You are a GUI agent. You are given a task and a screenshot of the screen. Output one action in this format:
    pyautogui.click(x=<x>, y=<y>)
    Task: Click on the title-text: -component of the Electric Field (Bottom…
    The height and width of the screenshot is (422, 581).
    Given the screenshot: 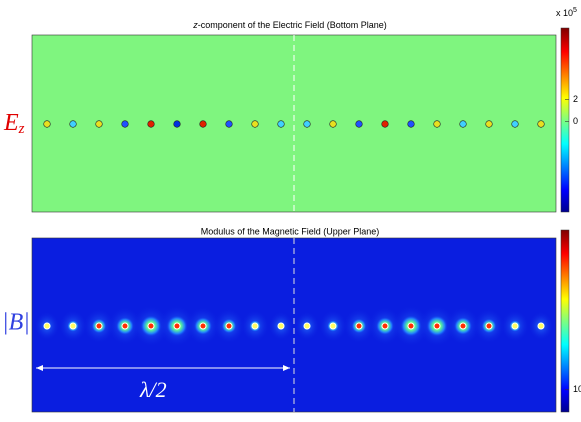 What is the action you would take?
    pyautogui.click(x=292, y=25)
    